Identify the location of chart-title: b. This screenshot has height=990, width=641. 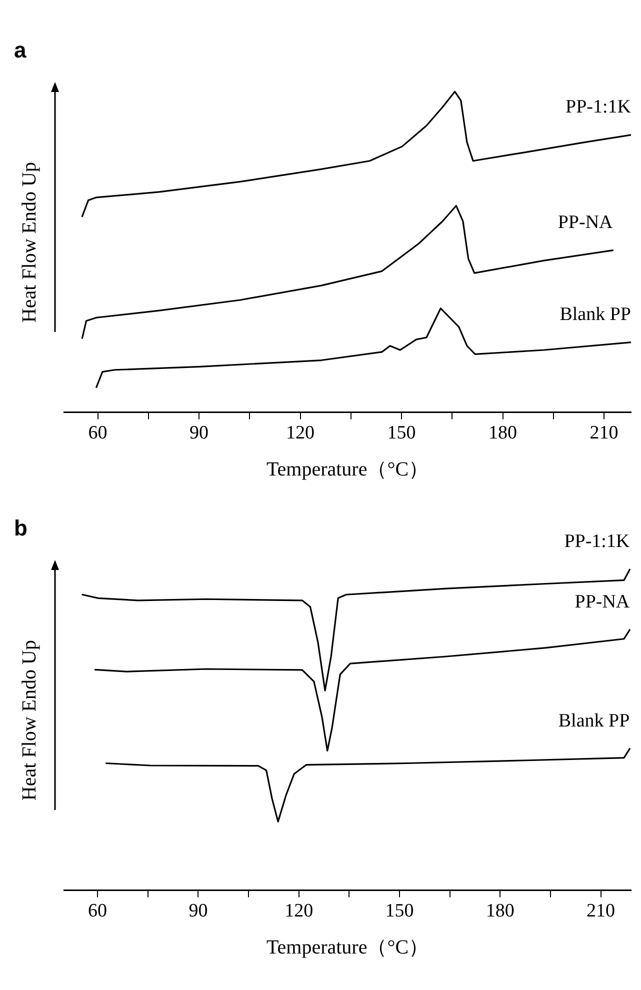
(21, 527).